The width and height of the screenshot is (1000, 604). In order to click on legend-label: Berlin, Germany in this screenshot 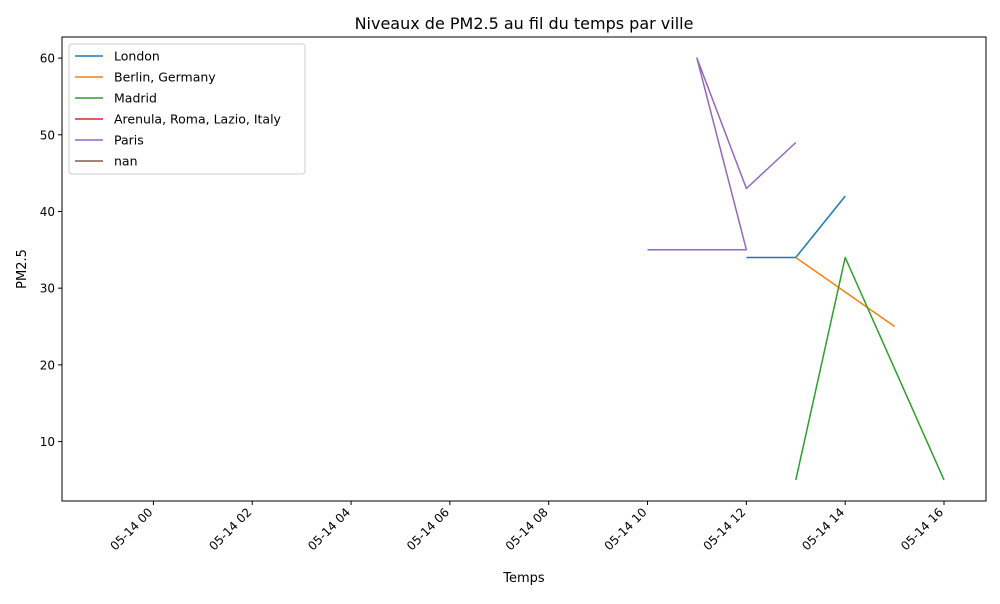, I will do `click(165, 77)`.